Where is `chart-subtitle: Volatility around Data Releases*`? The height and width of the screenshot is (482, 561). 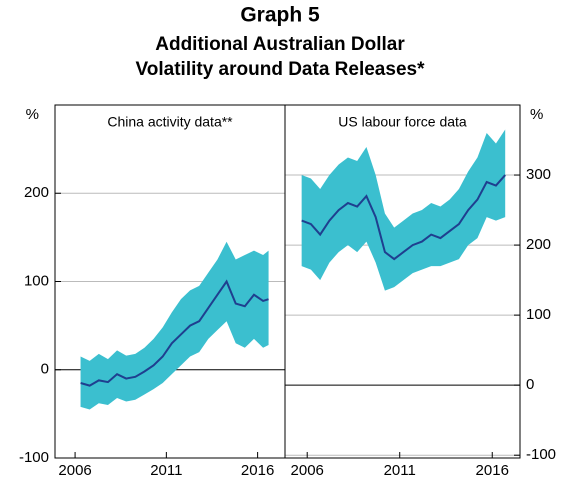 chart-subtitle: Volatility around Data Releases* is located at coordinates (281, 69).